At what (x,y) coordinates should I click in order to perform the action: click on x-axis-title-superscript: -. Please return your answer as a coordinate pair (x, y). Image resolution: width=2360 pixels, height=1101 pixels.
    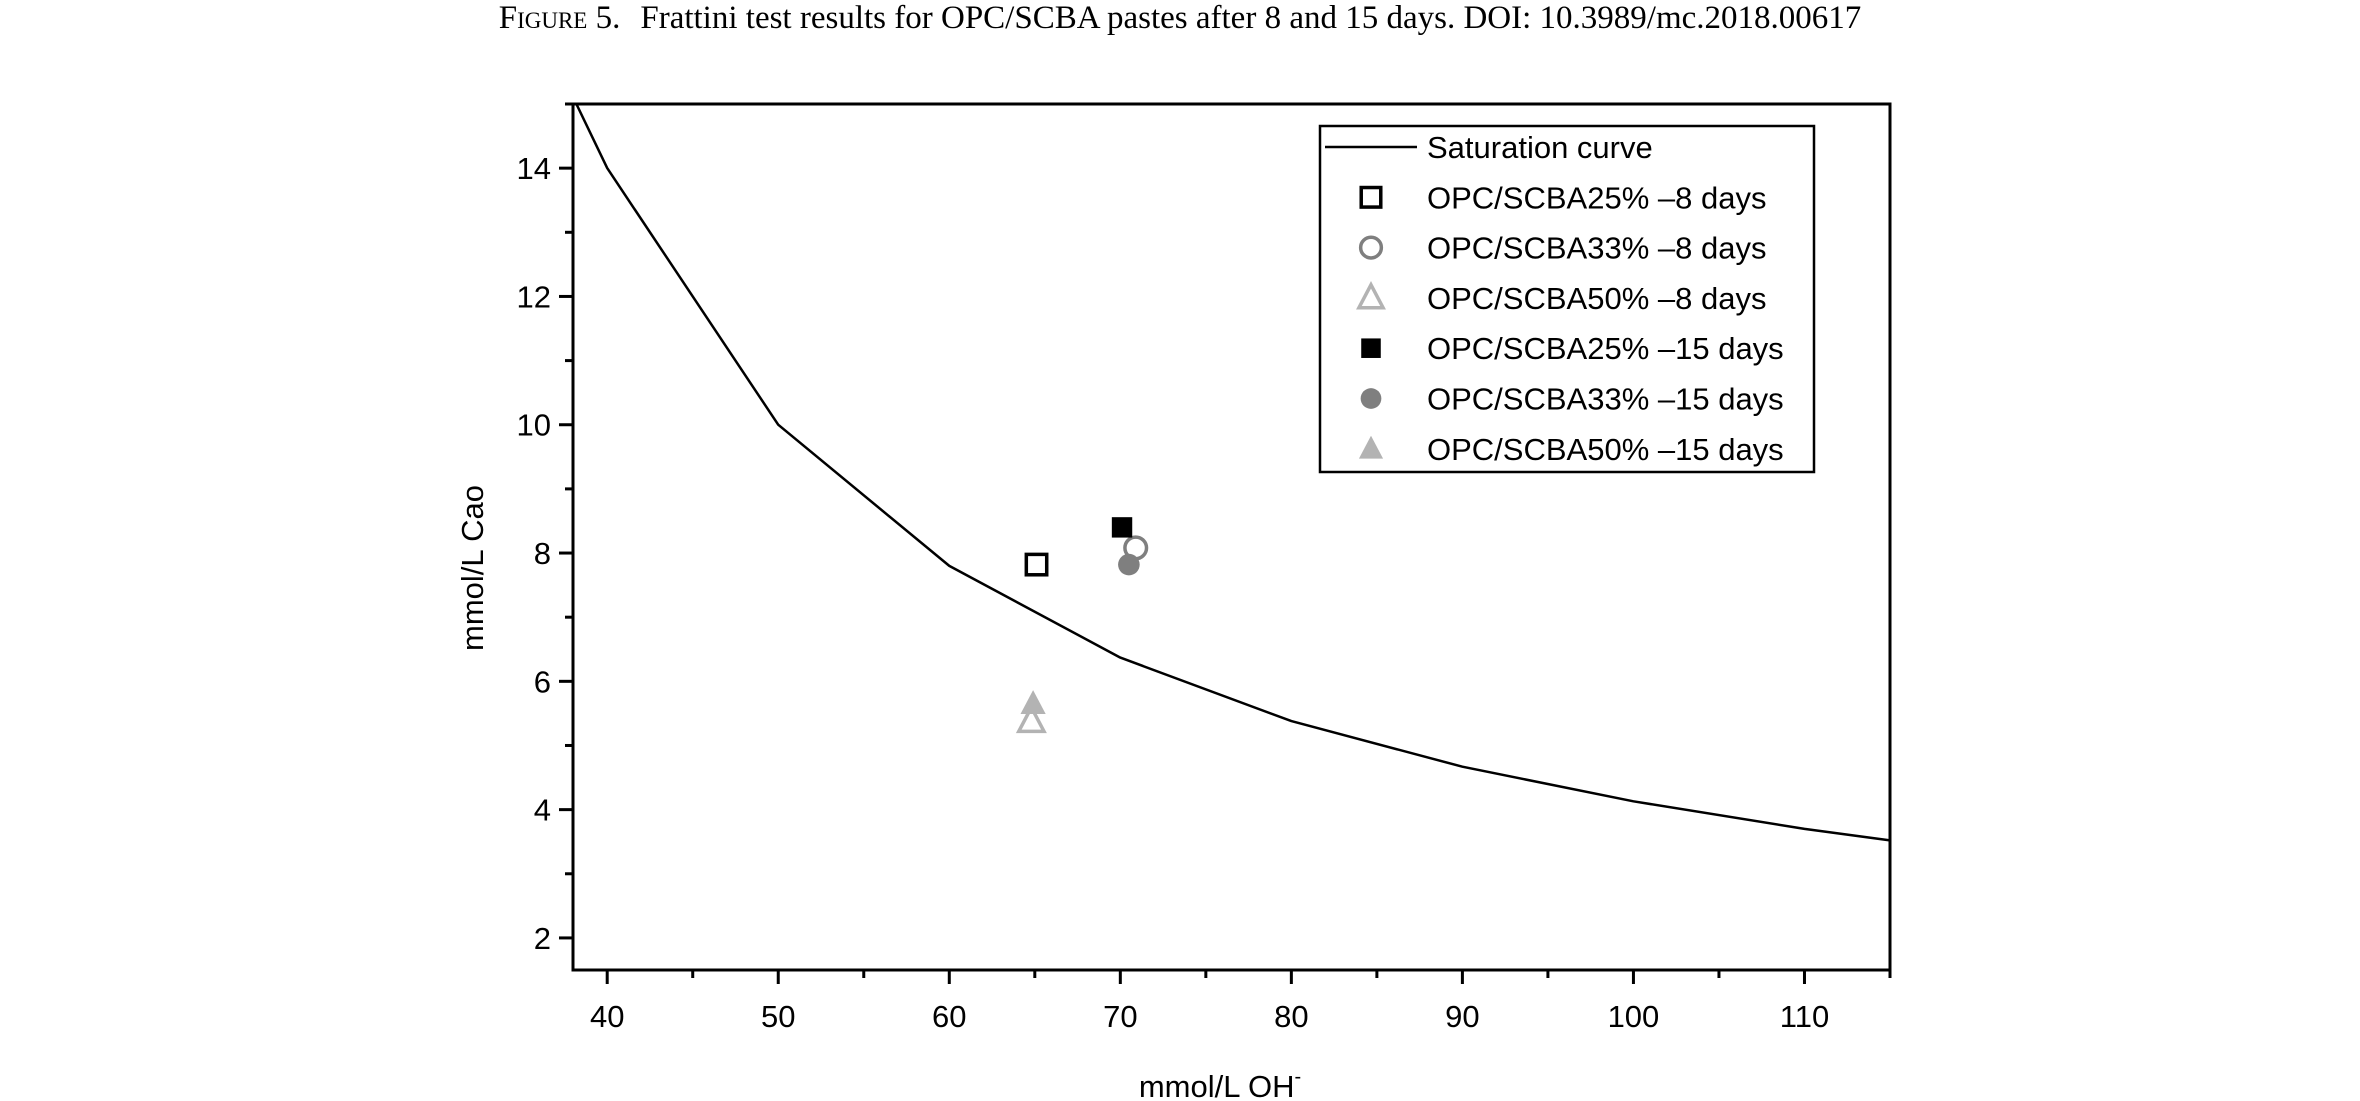
    Looking at the image, I should click on (1297, 1077).